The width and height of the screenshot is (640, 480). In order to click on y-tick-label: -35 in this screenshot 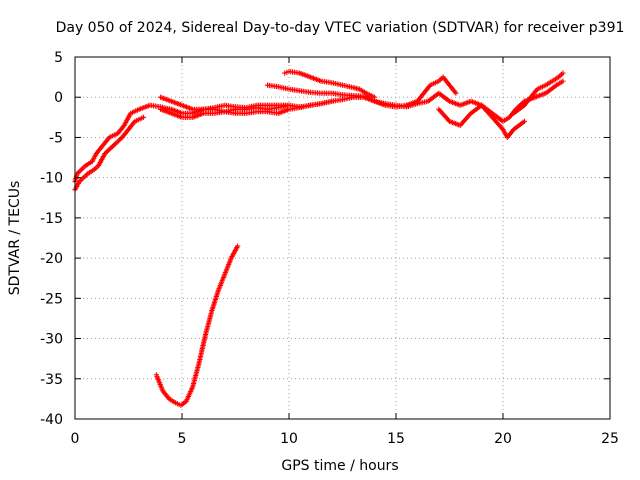, I will do `click(51, 380)`.